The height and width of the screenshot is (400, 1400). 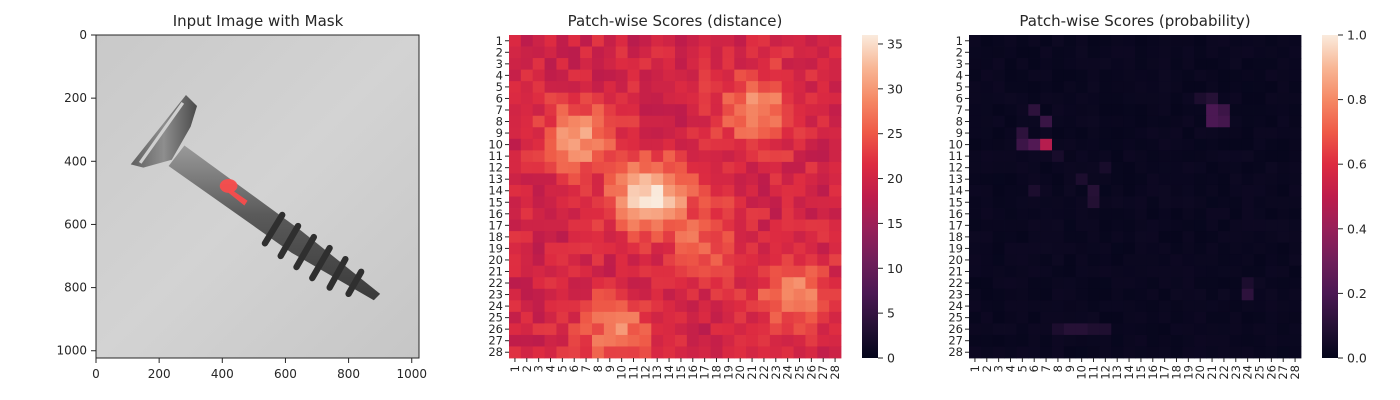 What do you see at coordinates (681, 372) in the screenshot?
I see `col-label: 15` at bounding box center [681, 372].